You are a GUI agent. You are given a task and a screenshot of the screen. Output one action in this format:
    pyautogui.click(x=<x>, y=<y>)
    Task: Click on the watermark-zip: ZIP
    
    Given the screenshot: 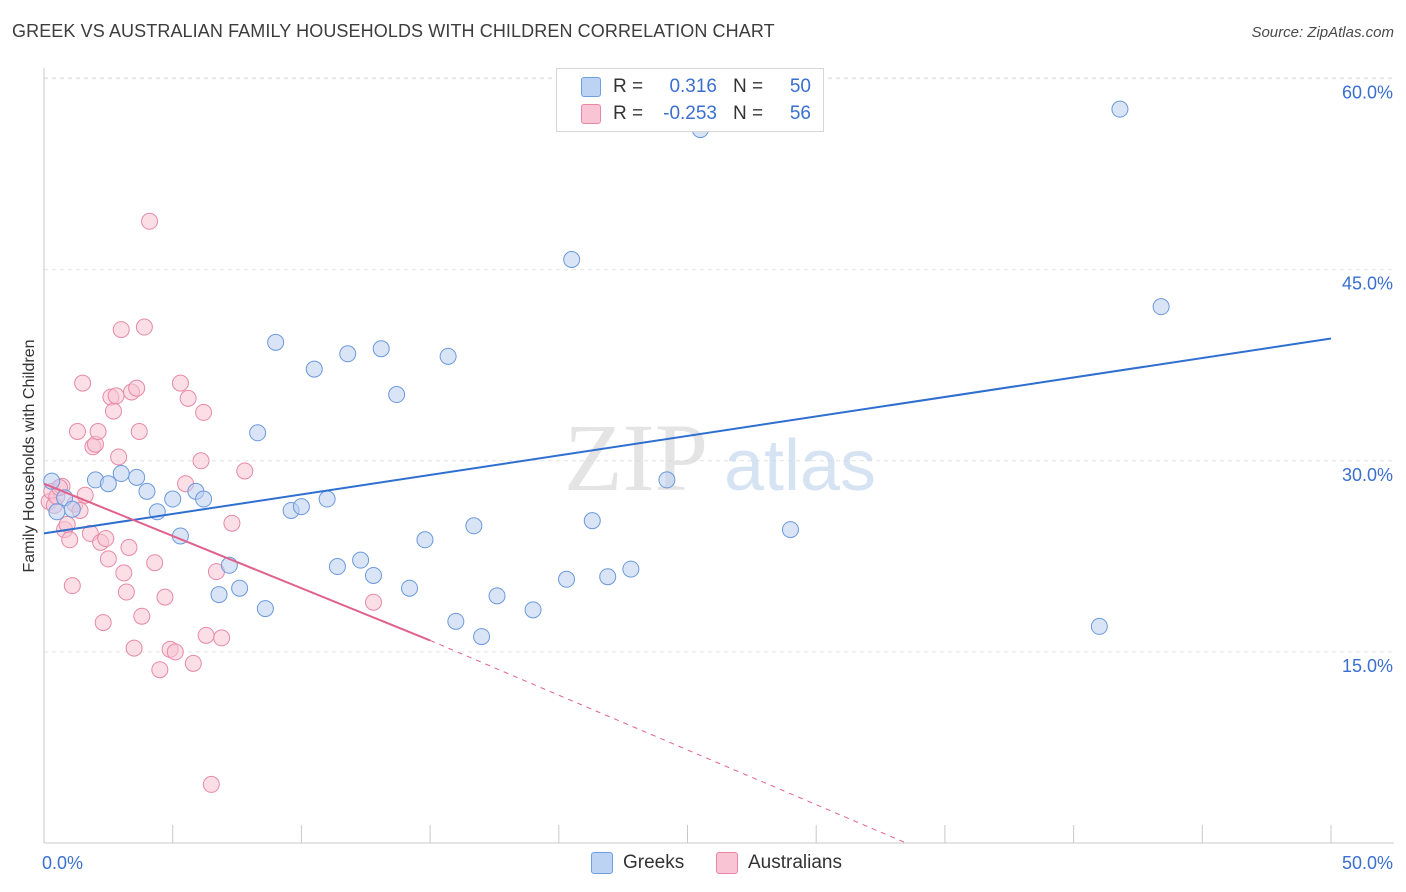 What is the action you would take?
    pyautogui.click(x=636, y=457)
    